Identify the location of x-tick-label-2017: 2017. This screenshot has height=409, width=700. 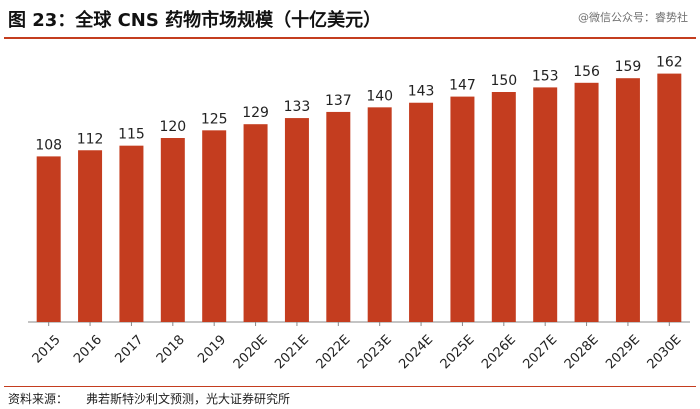
(129, 349).